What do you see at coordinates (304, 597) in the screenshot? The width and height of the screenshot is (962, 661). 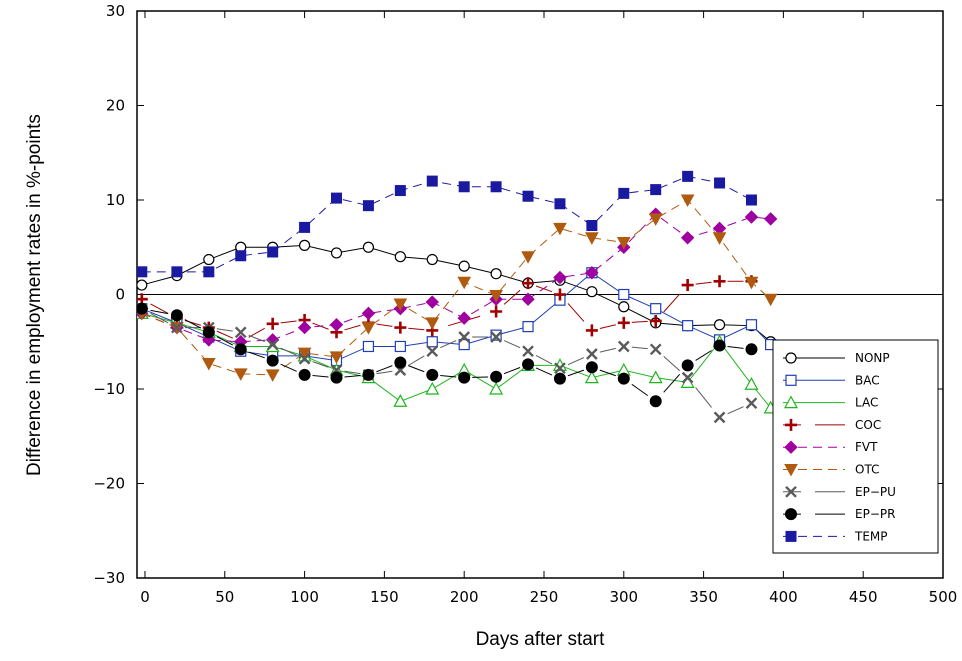 I see `x-tick-label: 100` at bounding box center [304, 597].